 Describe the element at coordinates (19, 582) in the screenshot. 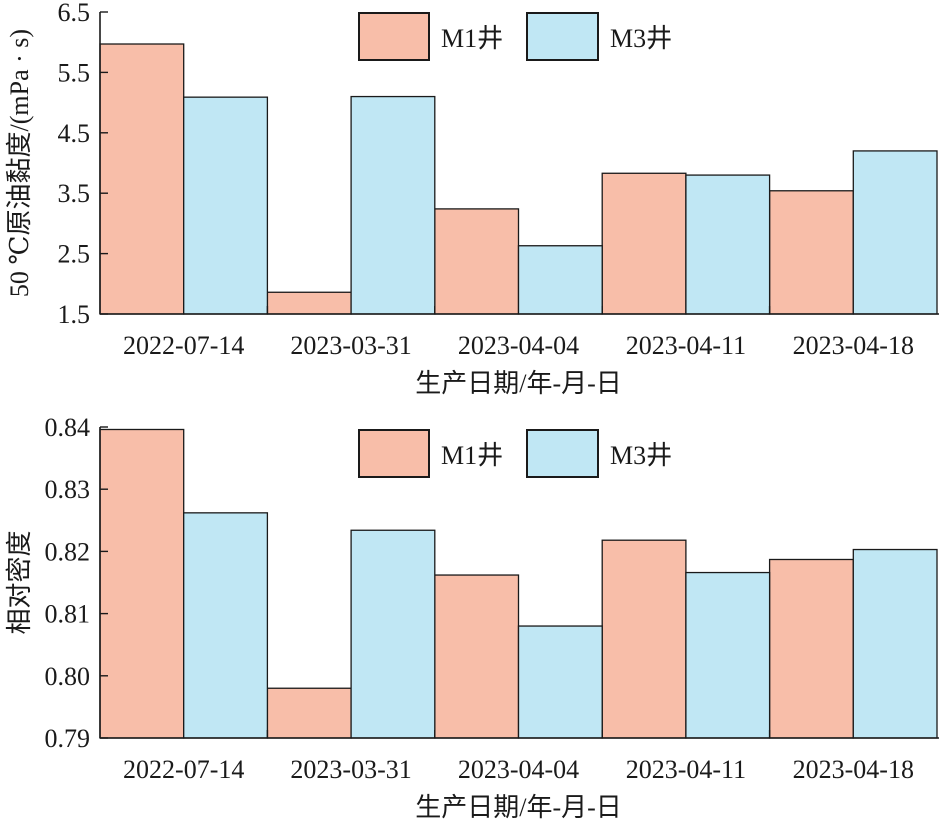

I see `y-axis-title: 相对密度` at that location.